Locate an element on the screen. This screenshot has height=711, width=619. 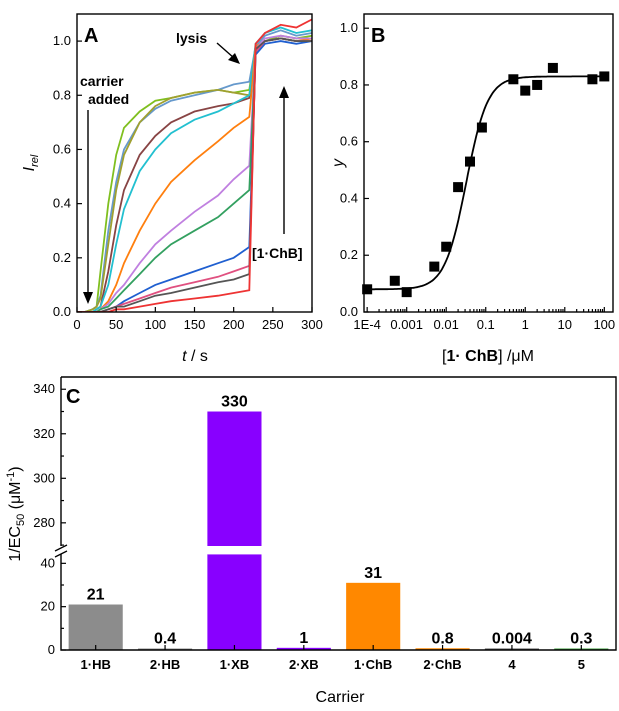
panel-b-x-tick-label: 100 is located at coordinates (604, 324).